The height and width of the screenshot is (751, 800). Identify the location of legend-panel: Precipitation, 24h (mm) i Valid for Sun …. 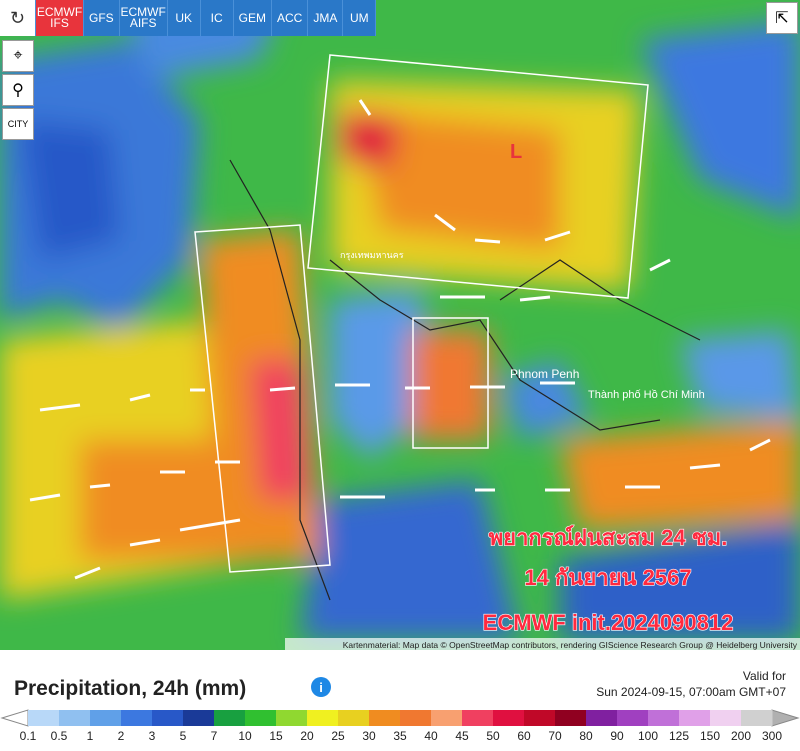
(400, 700).